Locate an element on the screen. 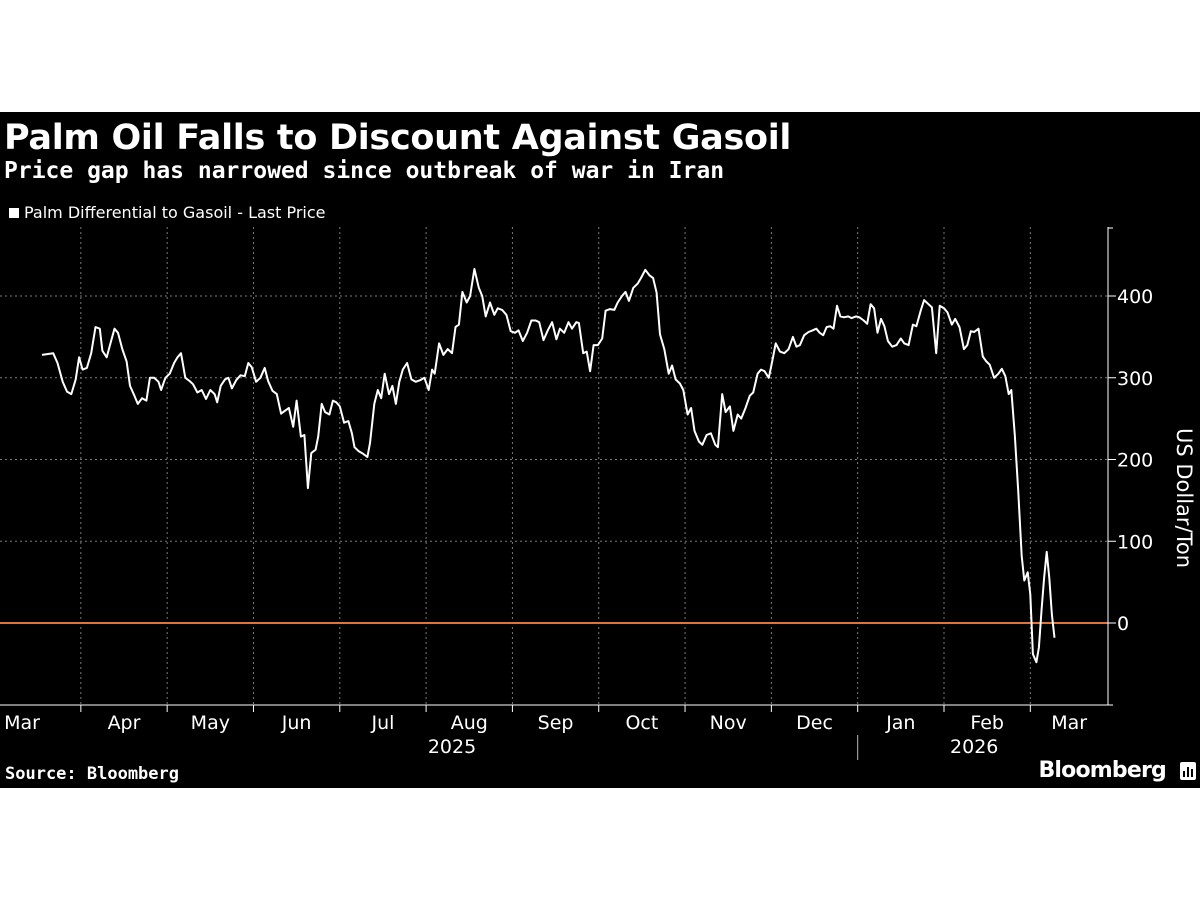 This screenshot has width=1200, height=900. x-tick-label: Jun is located at coordinates (296, 723).